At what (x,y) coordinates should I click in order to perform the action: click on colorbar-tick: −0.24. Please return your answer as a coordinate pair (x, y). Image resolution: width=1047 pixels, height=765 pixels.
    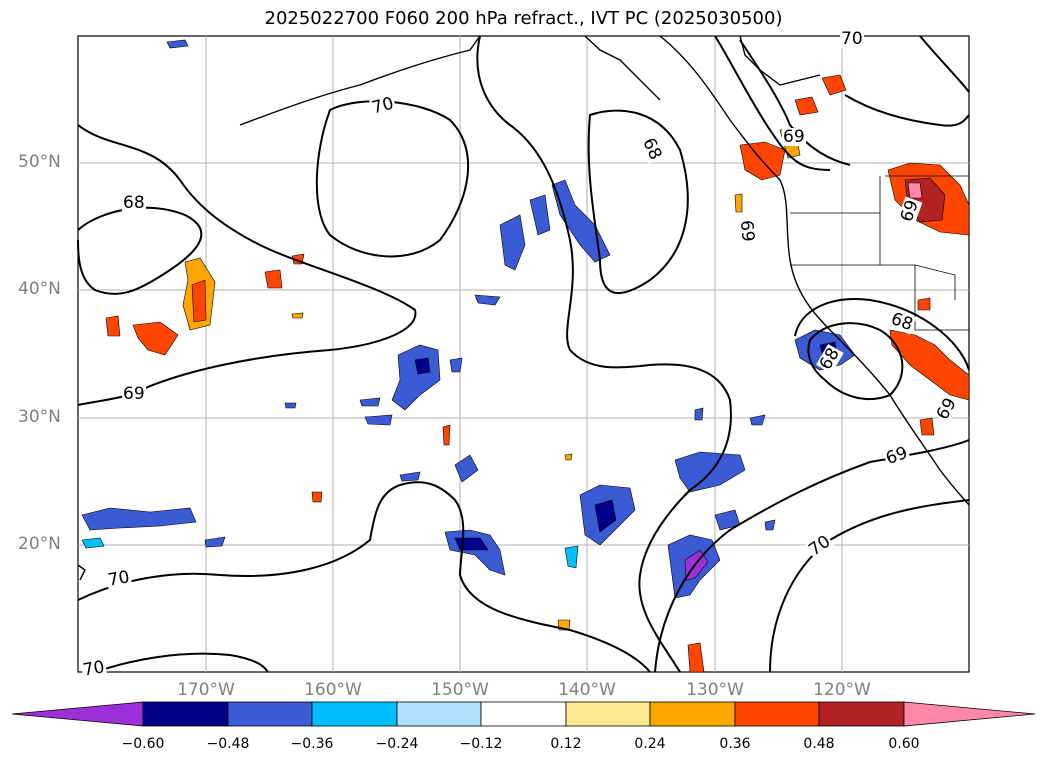
    Looking at the image, I should click on (397, 744).